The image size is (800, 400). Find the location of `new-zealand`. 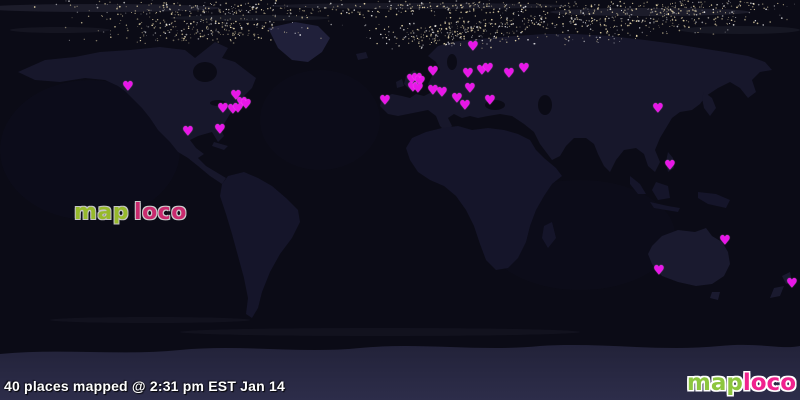

new-zealand is located at coordinates (787, 278).